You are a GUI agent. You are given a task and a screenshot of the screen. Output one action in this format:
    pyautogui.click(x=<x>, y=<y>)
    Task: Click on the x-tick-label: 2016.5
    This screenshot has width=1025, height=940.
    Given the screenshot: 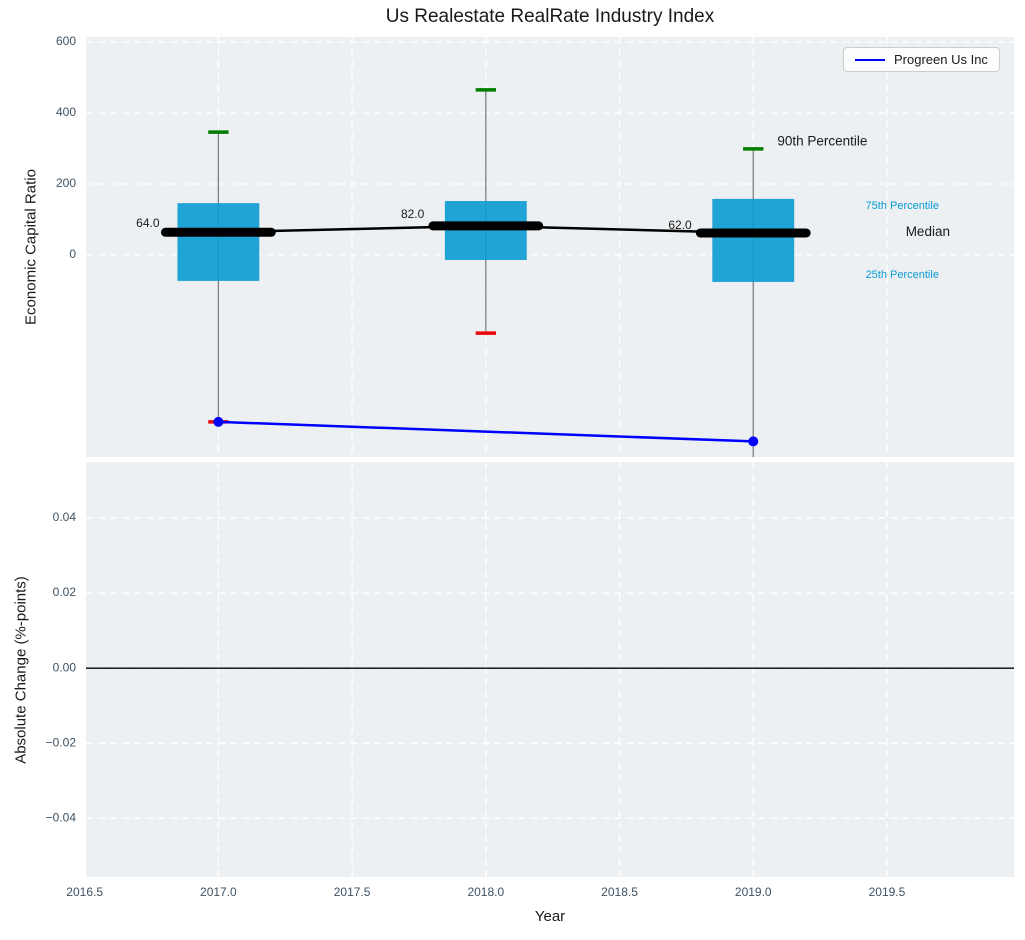 What is the action you would take?
    pyautogui.click(x=84, y=892)
    